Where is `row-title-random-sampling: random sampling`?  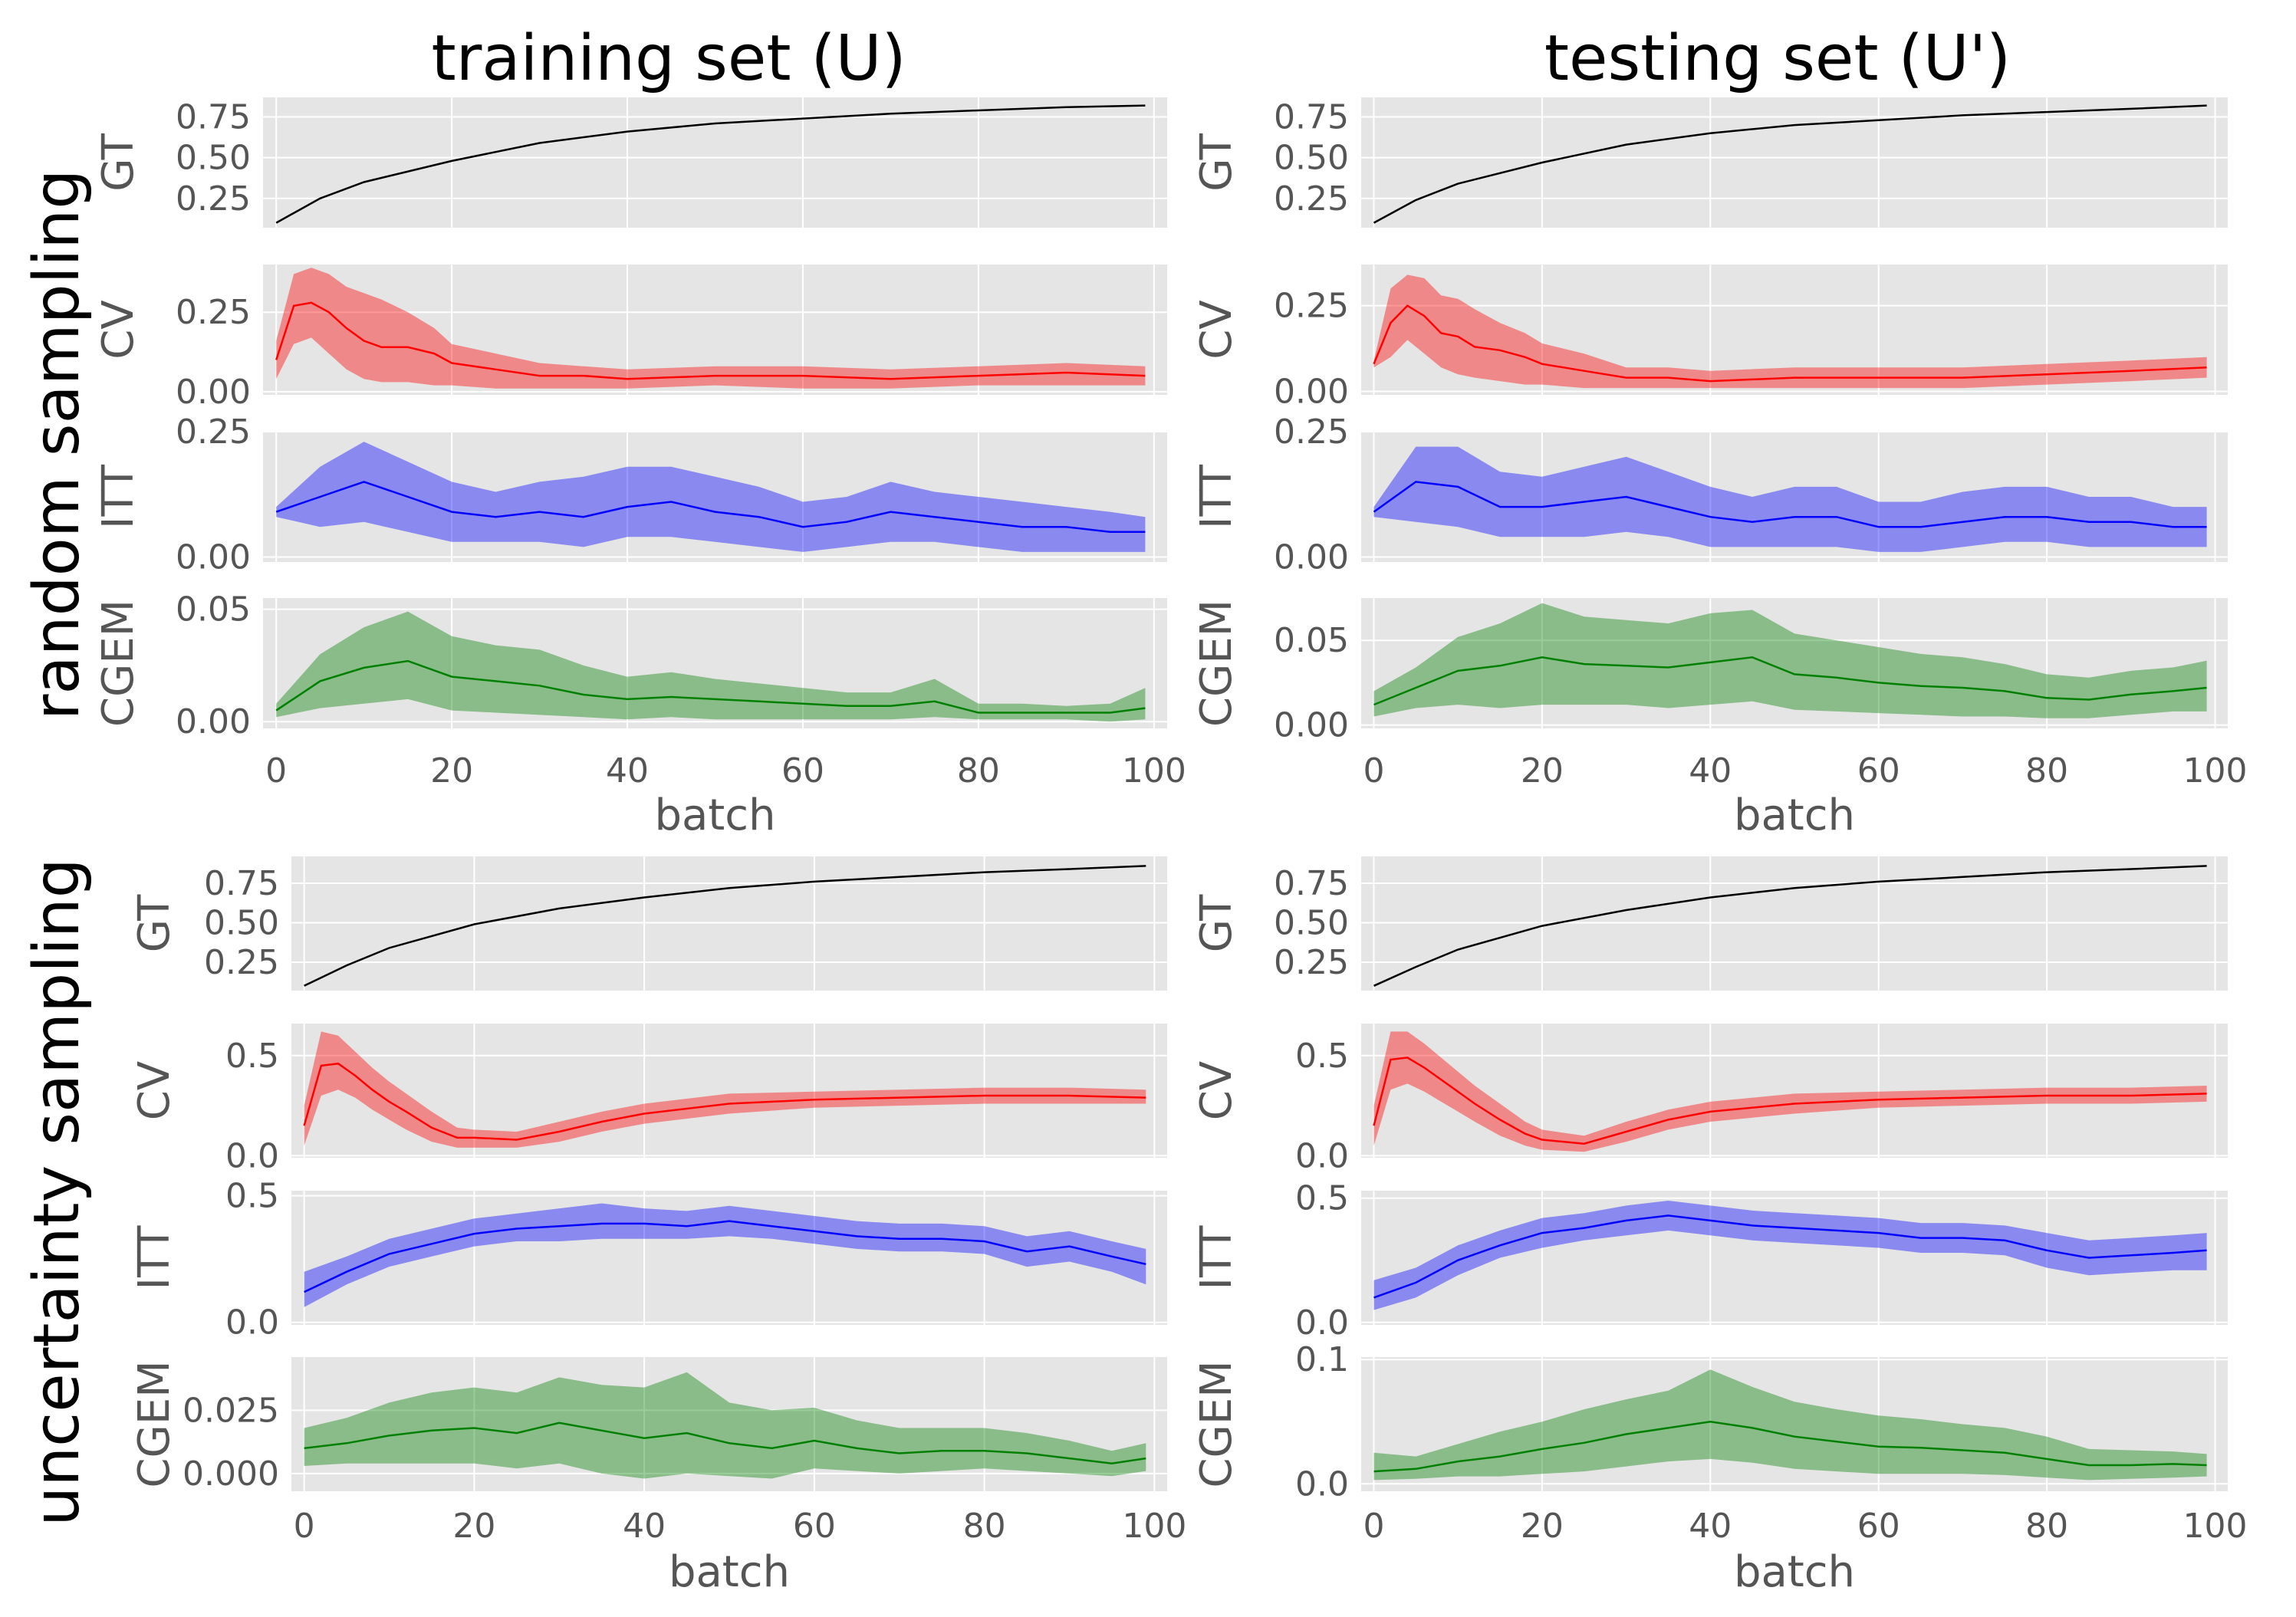
row-title-random-sampling: random sampling is located at coordinates (57, 445).